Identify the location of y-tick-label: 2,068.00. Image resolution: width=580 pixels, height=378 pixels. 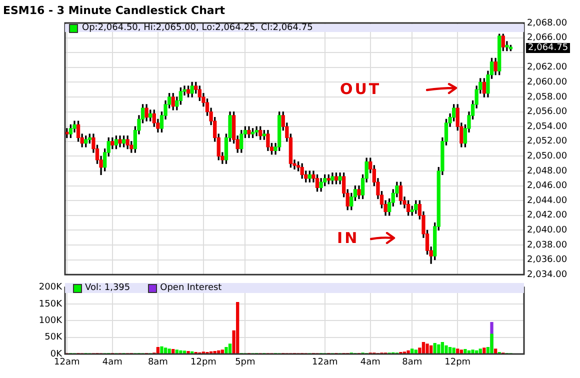
(547, 23).